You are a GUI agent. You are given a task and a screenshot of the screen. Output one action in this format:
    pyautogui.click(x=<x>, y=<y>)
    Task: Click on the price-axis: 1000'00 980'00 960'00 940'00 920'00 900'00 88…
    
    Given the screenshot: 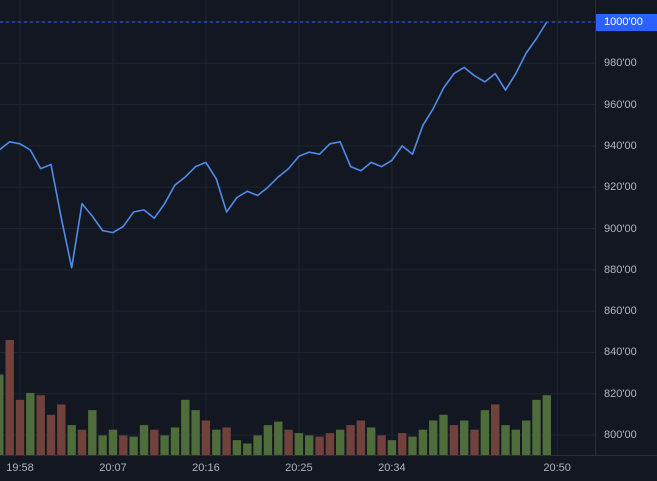 What is the action you would take?
    pyautogui.click(x=626, y=227)
    